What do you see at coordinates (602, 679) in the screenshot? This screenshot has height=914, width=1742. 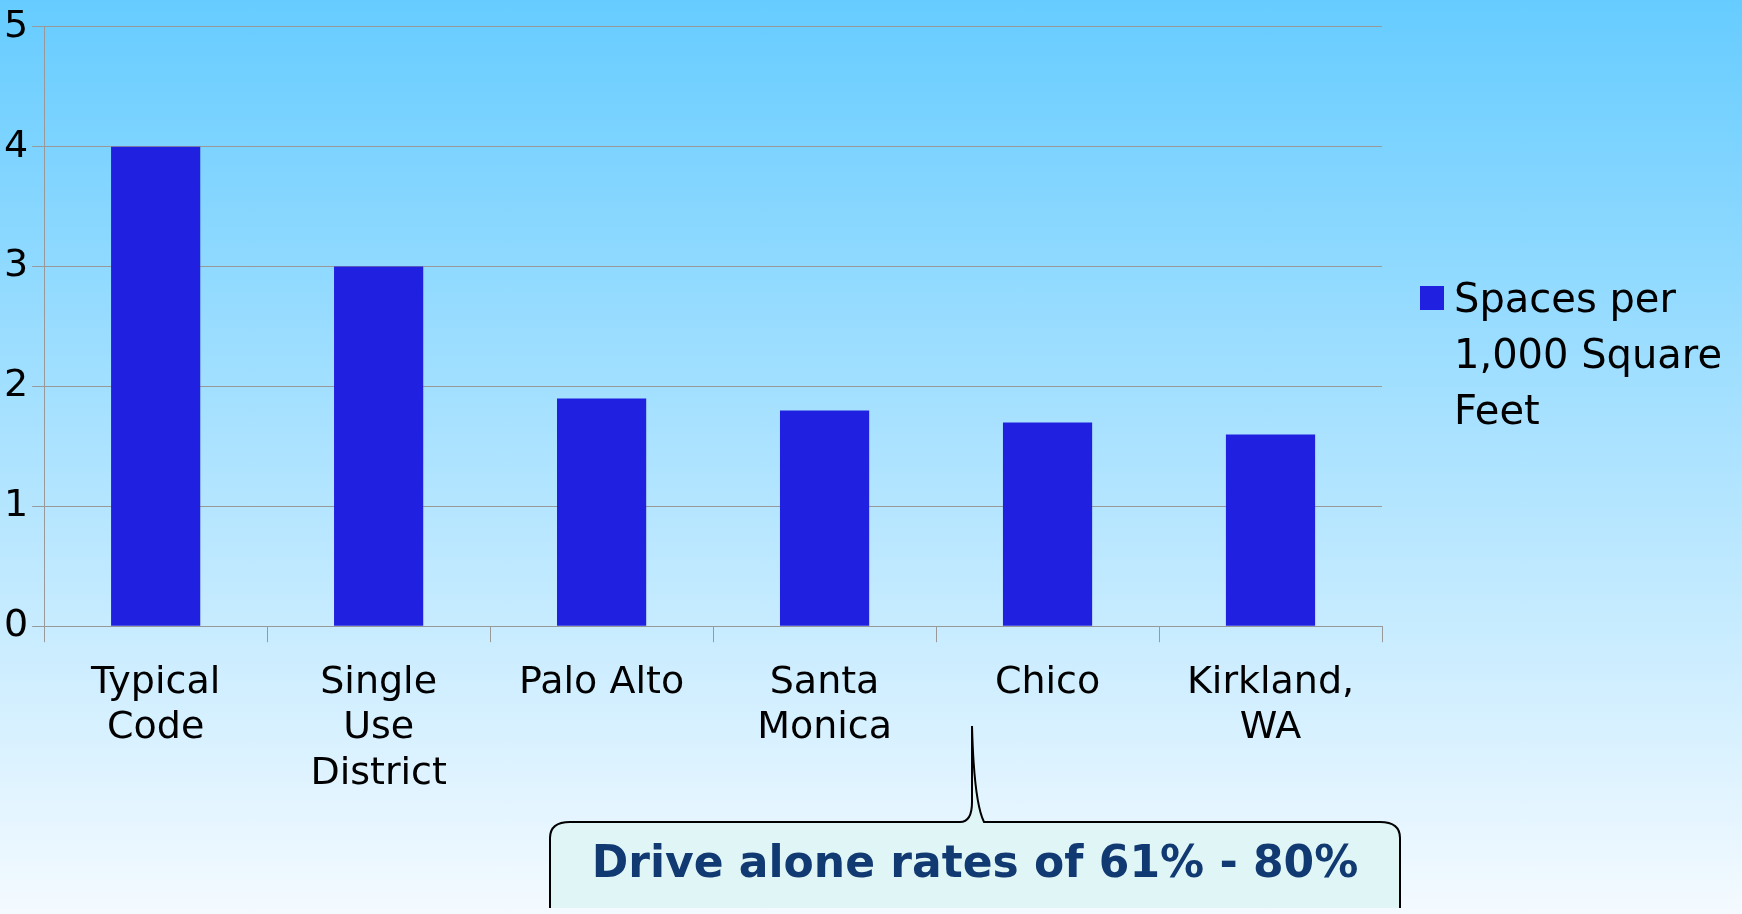 I see `x-tick-label: Palo Alto` at bounding box center [602, 679].